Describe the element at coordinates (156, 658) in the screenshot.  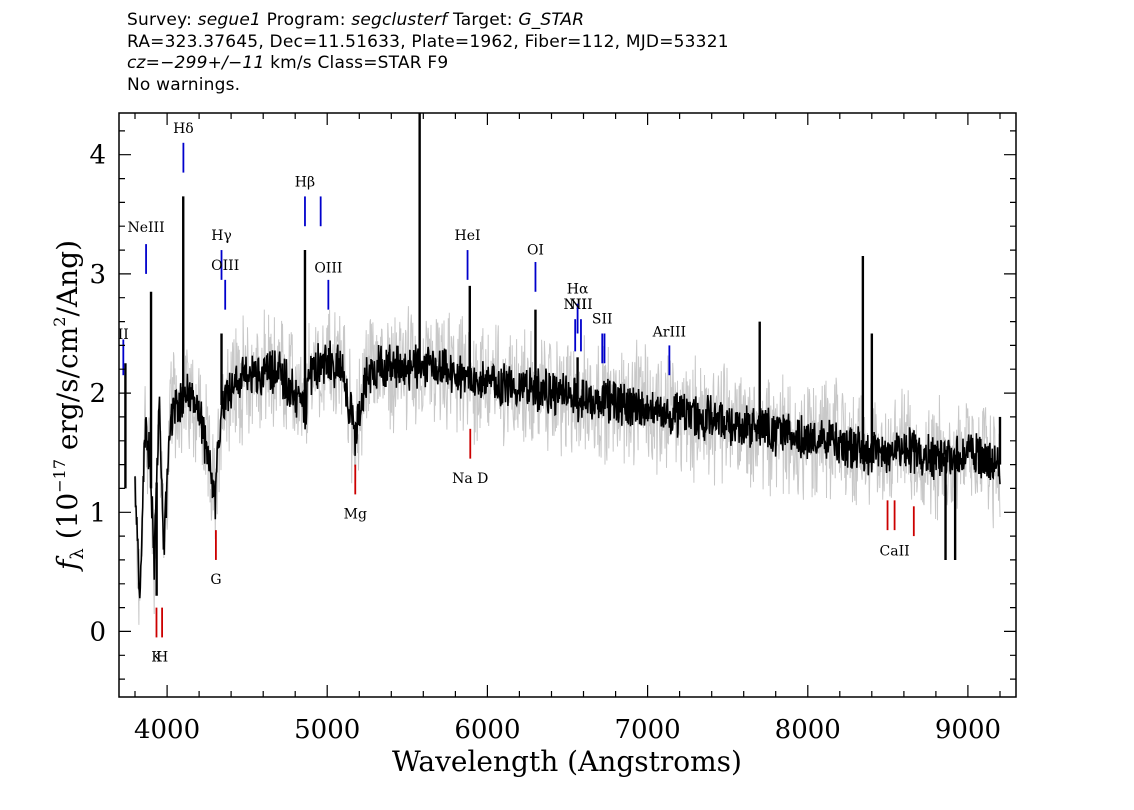
I see `absorption-line-label: K` at that location.